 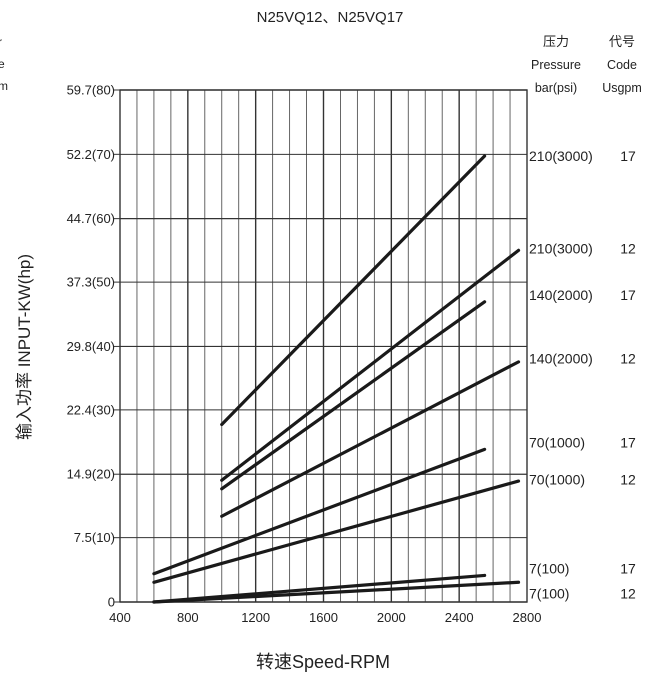 I want to click on pressure-header-unit: bar(psi), so click(x=556, y=88).